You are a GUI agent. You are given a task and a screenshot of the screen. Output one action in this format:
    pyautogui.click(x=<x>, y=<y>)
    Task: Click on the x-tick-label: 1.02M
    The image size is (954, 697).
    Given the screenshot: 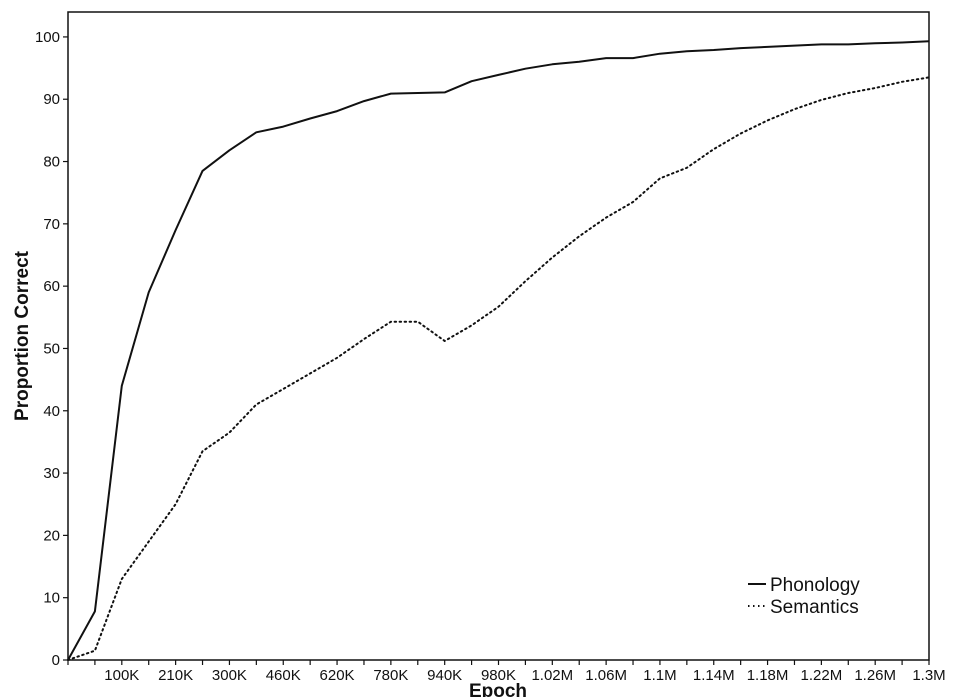 What is the action you would take?
    pyautogui.click(x=552, y=675)
    